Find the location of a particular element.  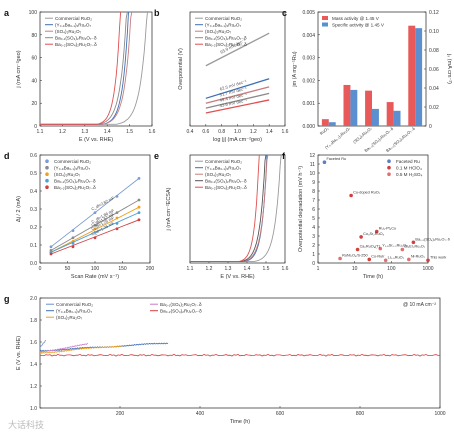

y-tick-label: 0.04 is located at coordinates (434, 89).